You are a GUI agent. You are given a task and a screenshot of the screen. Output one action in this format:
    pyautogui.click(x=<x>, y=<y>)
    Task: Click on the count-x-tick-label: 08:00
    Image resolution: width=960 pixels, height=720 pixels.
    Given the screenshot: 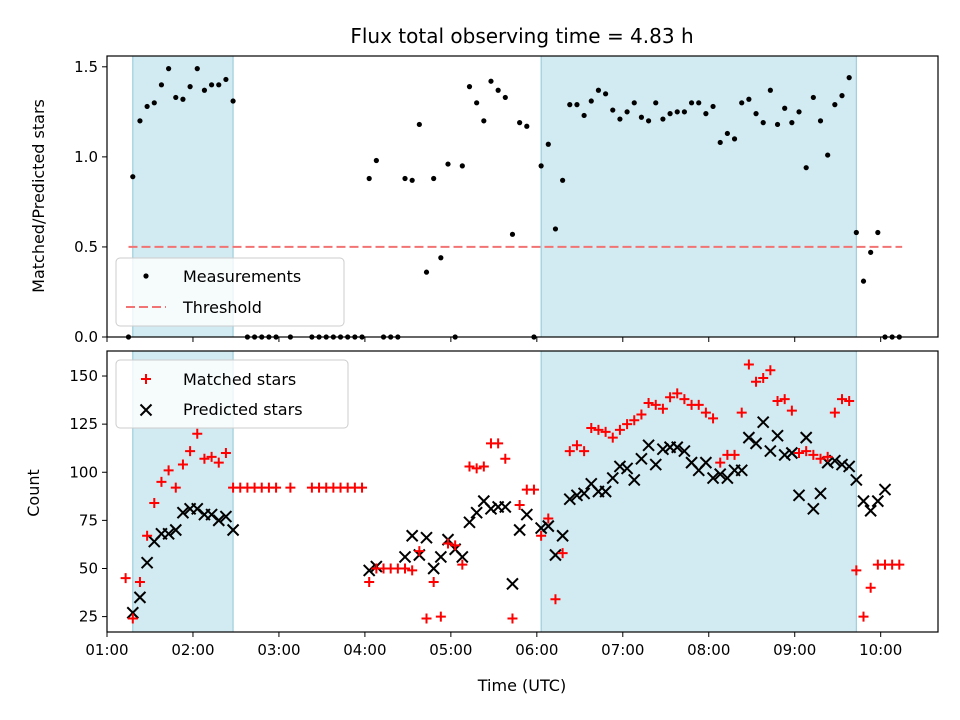 What is the action you would take?
    pyautogui.click(x=708, y=650)
    